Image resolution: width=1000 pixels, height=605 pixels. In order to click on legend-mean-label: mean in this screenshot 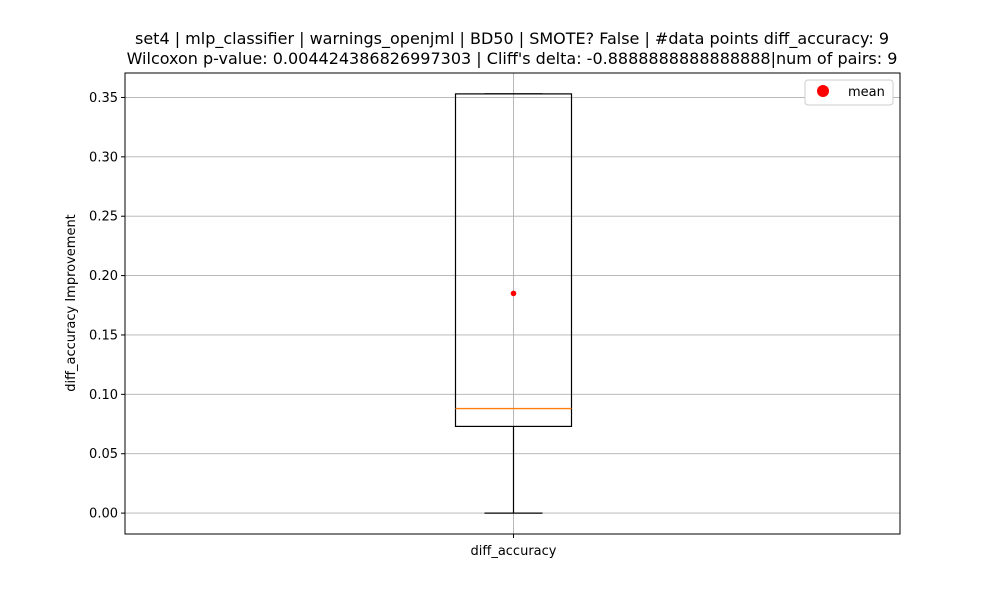, I will do `click(866, 92)`.